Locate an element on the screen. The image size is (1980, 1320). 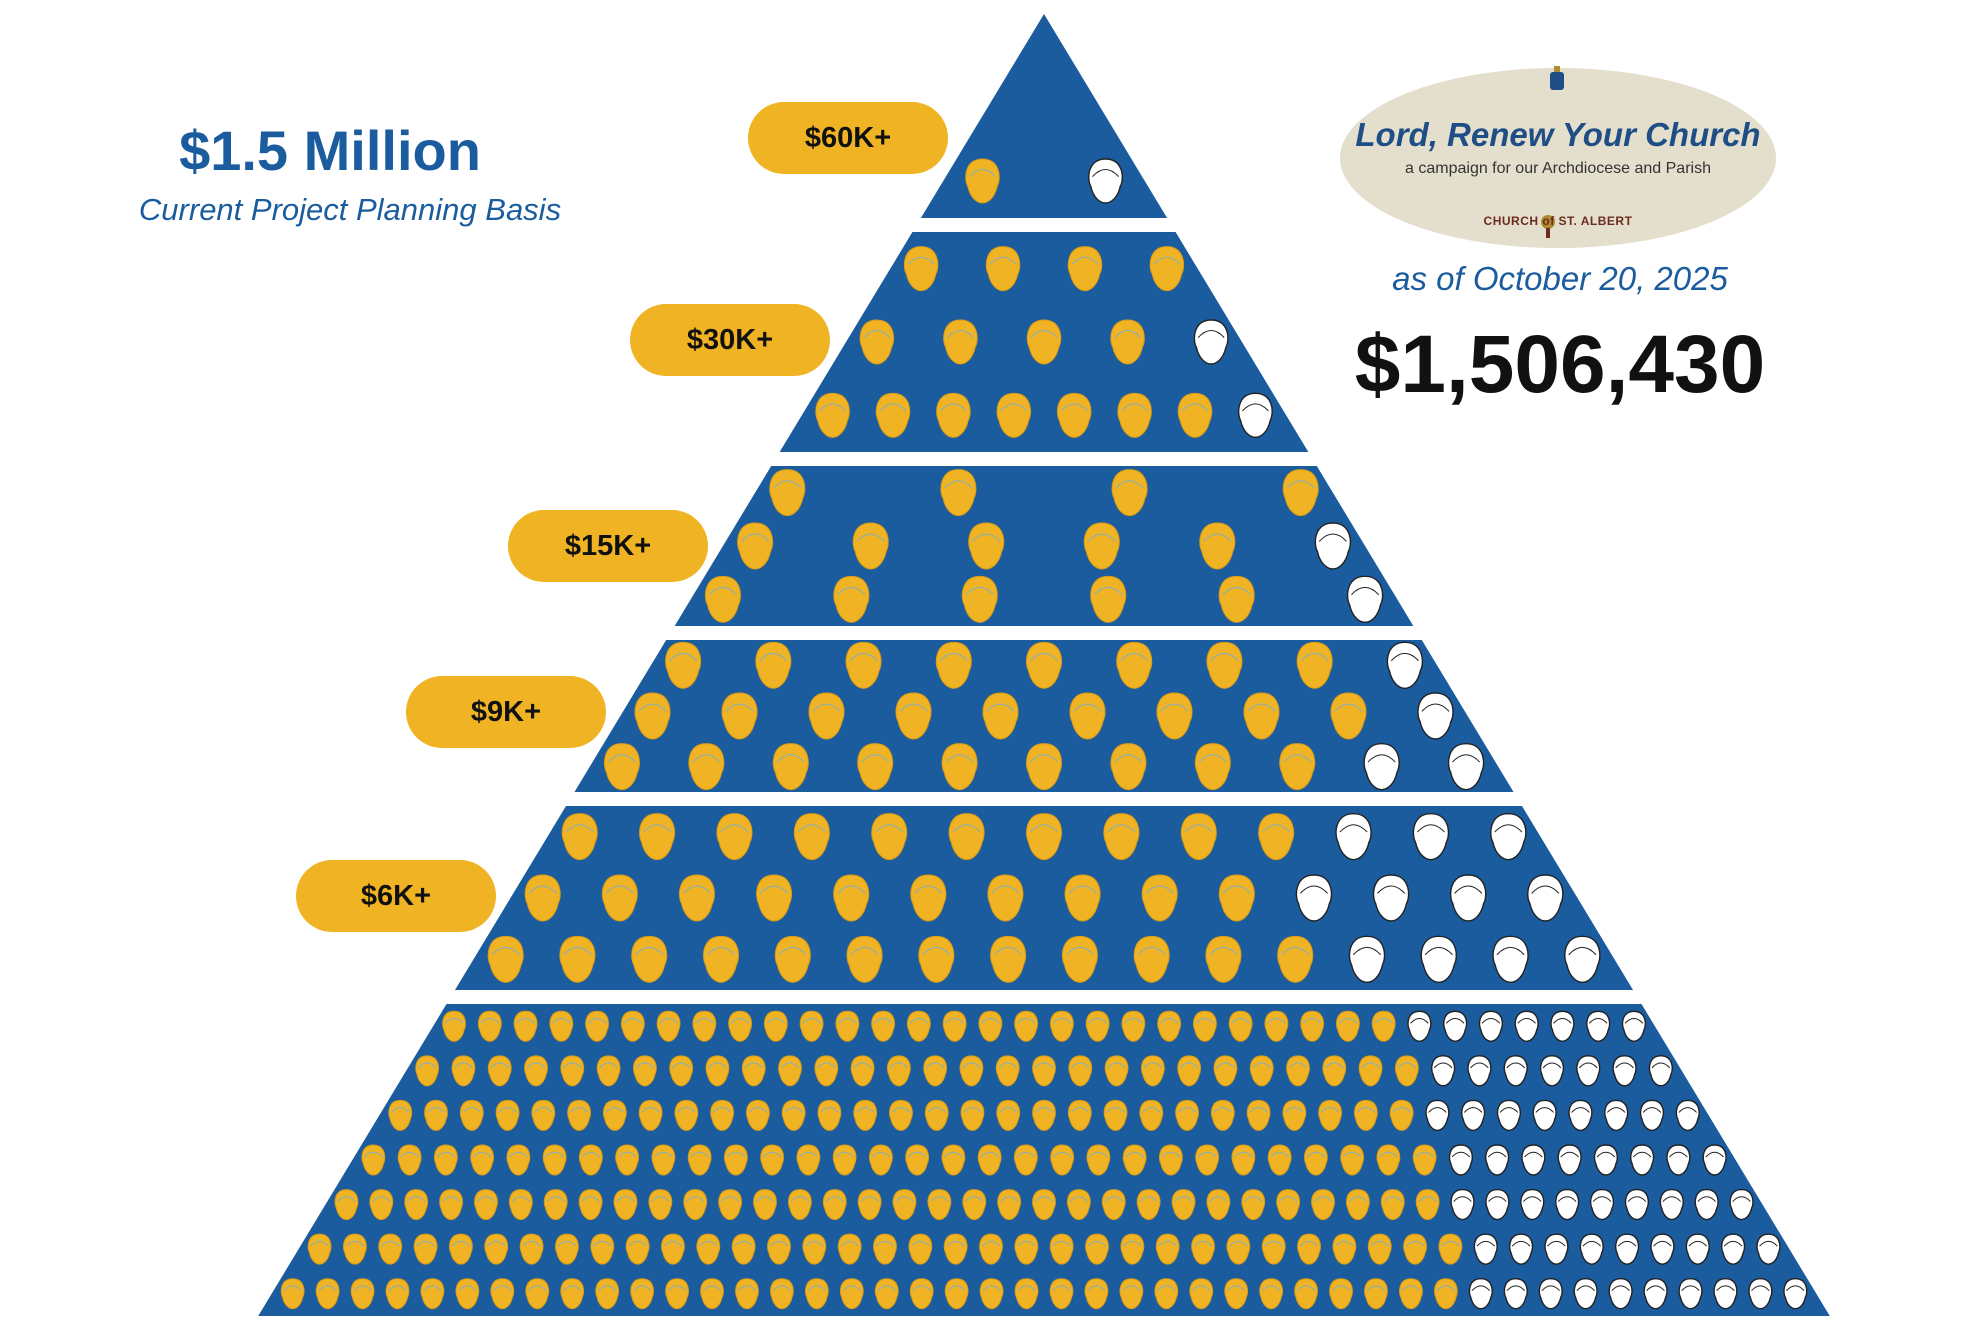
goal-amount: $1.5 Million is located at coordinates (330, 150).